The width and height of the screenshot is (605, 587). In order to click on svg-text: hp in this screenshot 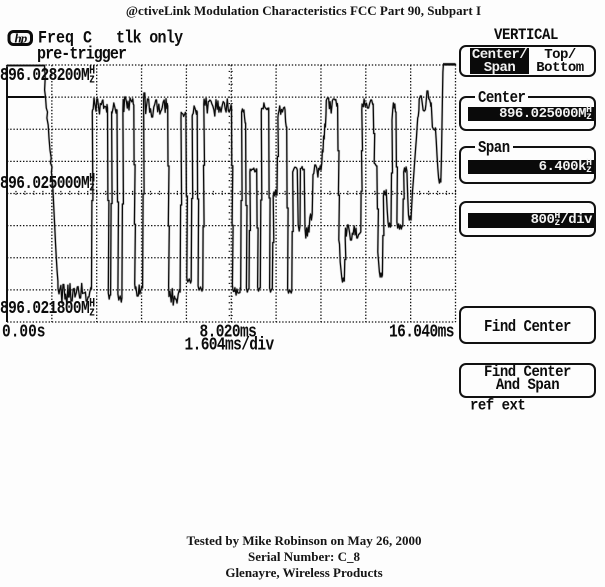, I will do `click(21, 37)`.